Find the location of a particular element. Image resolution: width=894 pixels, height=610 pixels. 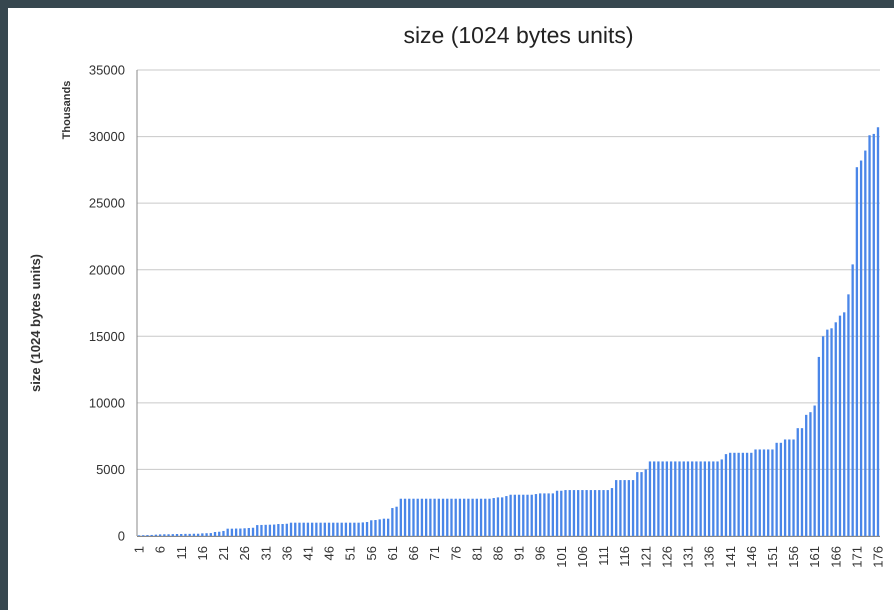

x-tick-label: 151 is located at coordinates (772, 557).